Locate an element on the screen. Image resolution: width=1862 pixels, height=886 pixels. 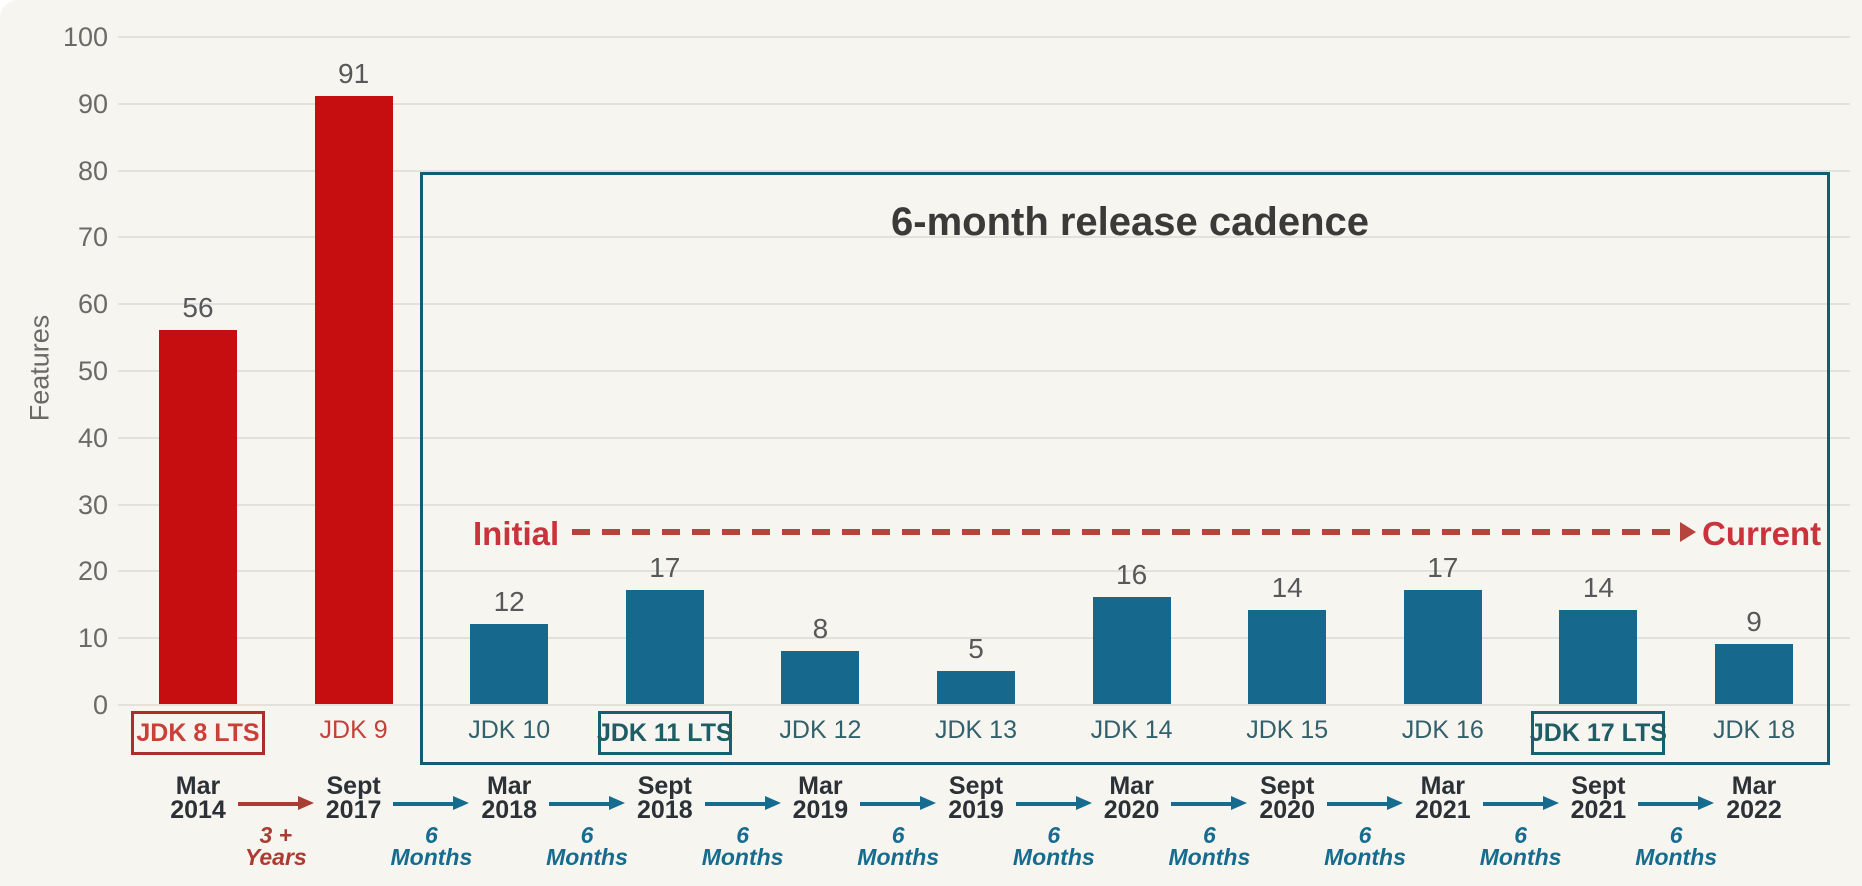
bar-value-label: 5 is located at coordinates (976, 648).